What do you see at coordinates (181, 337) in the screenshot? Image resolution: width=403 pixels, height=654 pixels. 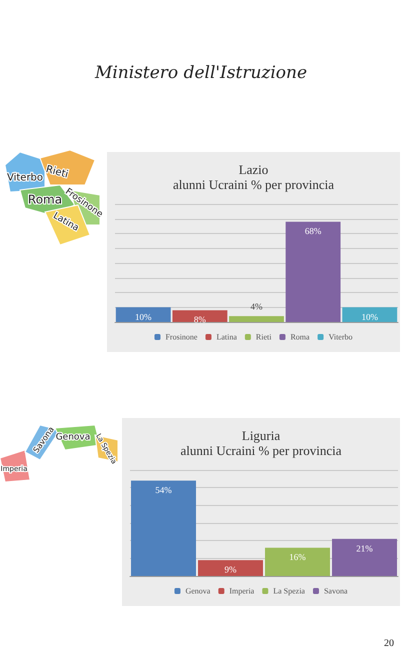 I see `legend-label: Frosinone` at bounding box center [181, 337].